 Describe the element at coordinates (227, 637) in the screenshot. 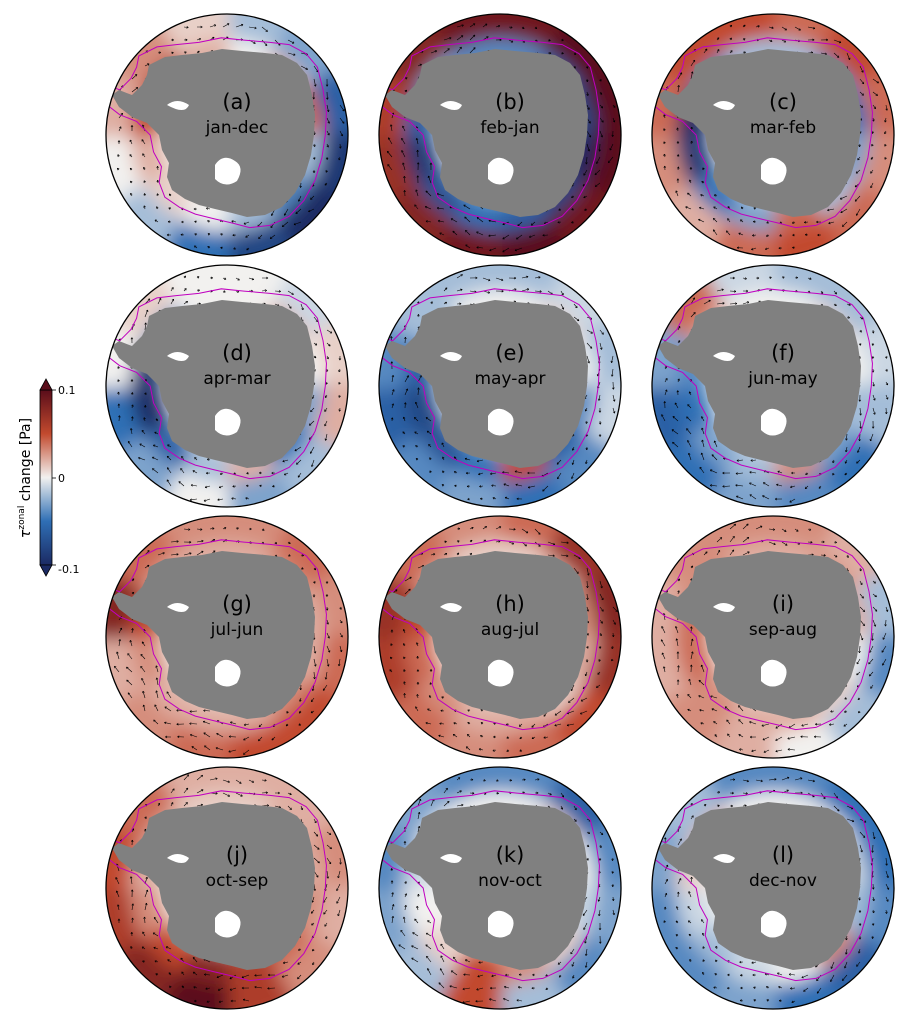

I see `map-panel-jul-jun: (g) jul-jun` at that location.